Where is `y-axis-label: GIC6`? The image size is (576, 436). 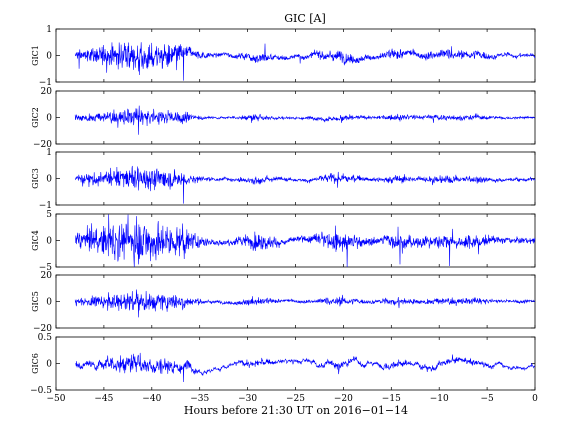
y-axis-label: GIC6 is located at coordinates (35, 363).